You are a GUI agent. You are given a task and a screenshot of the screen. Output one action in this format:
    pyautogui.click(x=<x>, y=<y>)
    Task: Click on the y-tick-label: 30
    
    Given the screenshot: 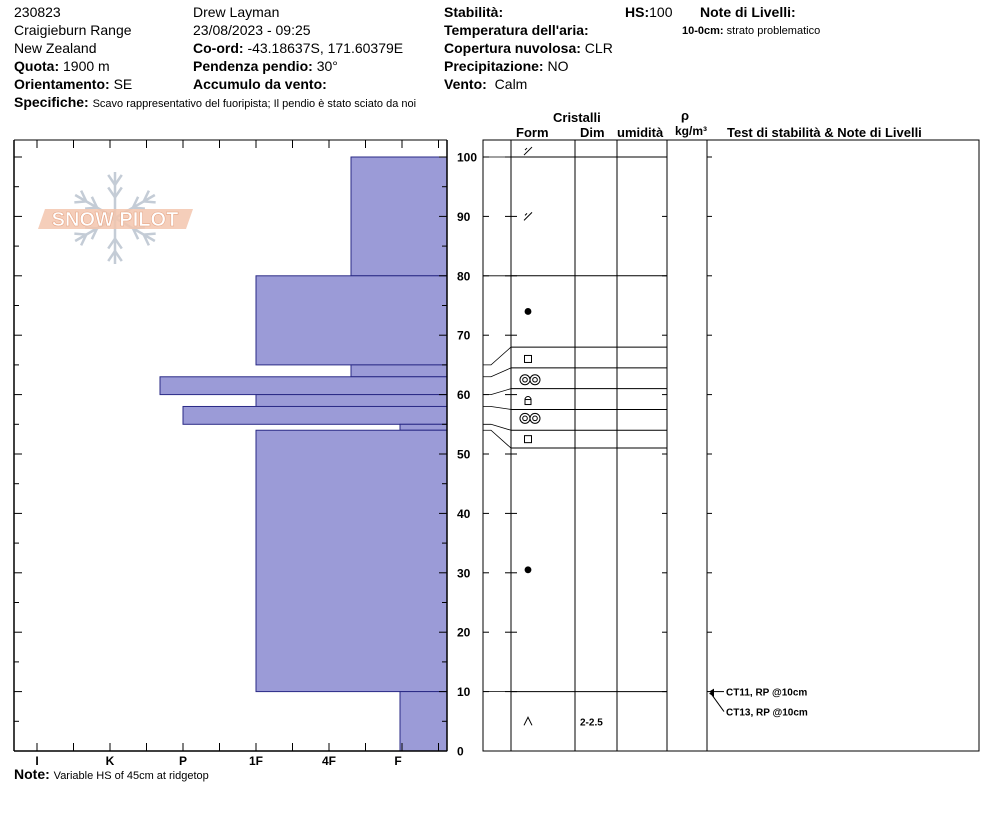 What is the action you would take?
    pyautogui.click(x=464, y=573)
    